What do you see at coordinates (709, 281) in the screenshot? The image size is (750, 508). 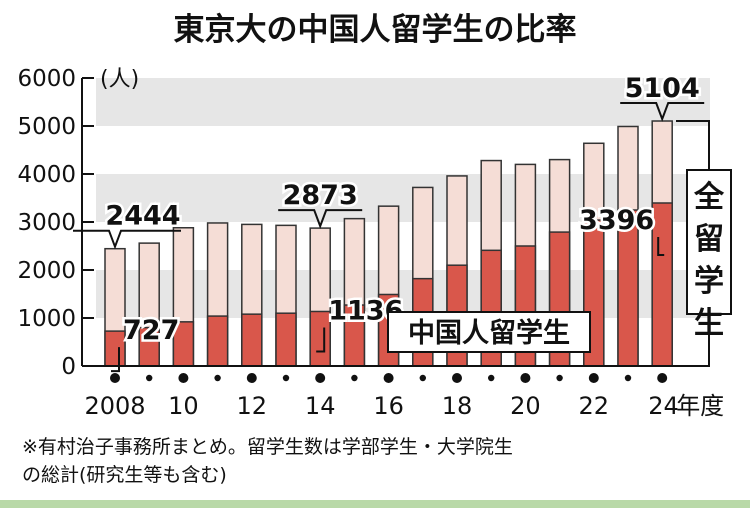 I see `legend-label-total-char: 学` at bounding box center [709, 281].